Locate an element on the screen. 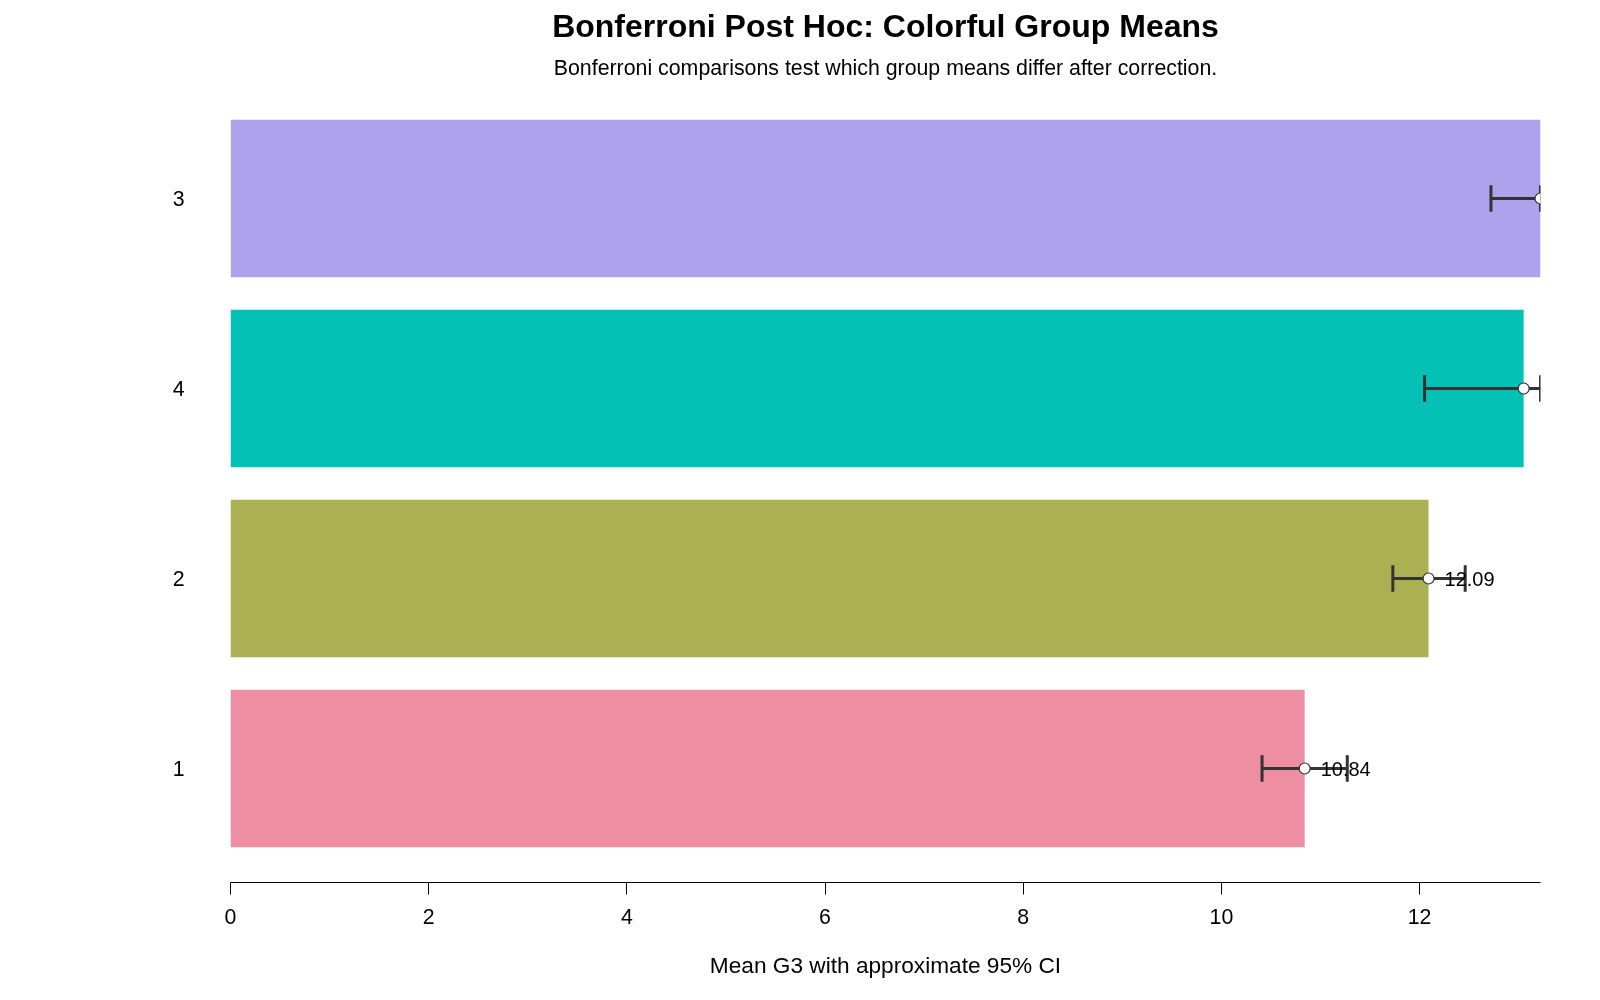 The image size is (1600, 1000). x-tick-label: 2 is located at coordinates (428, 916).